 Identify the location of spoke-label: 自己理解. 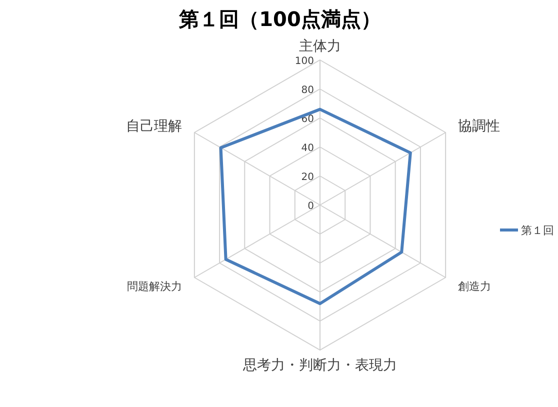
(154, 126).